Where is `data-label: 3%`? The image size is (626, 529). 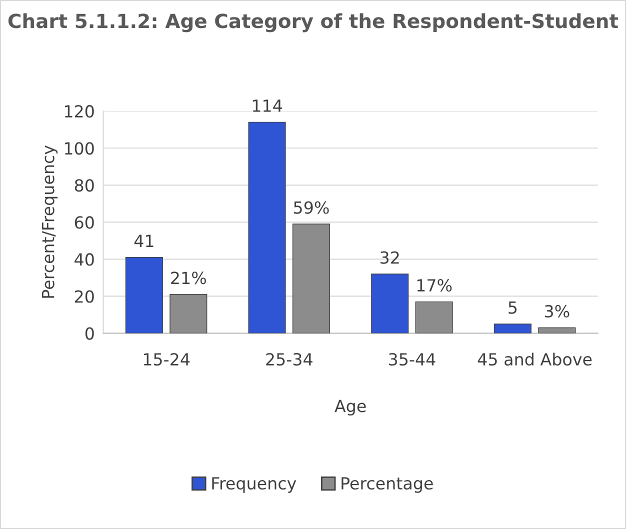 data-label: 3% is located at coordinates (557, 311).